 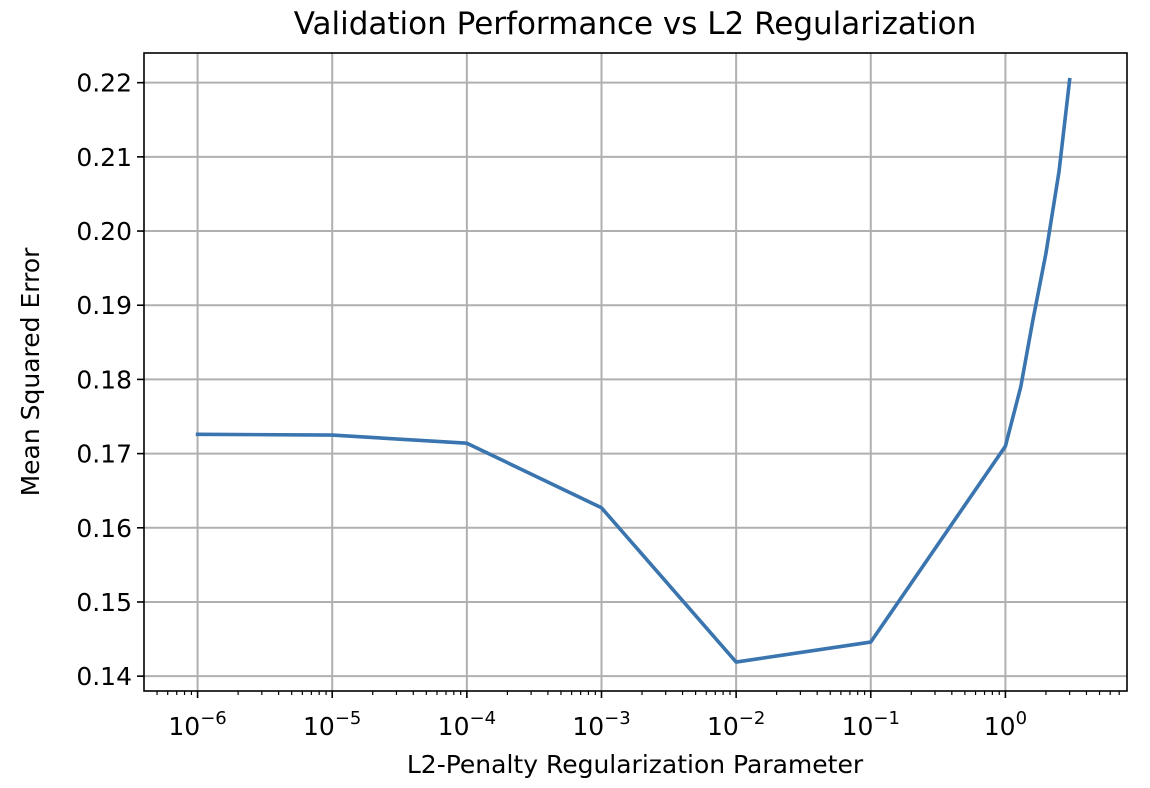 I want to click on x-tick-label: 10⁰, so click(x=1005, y=724).